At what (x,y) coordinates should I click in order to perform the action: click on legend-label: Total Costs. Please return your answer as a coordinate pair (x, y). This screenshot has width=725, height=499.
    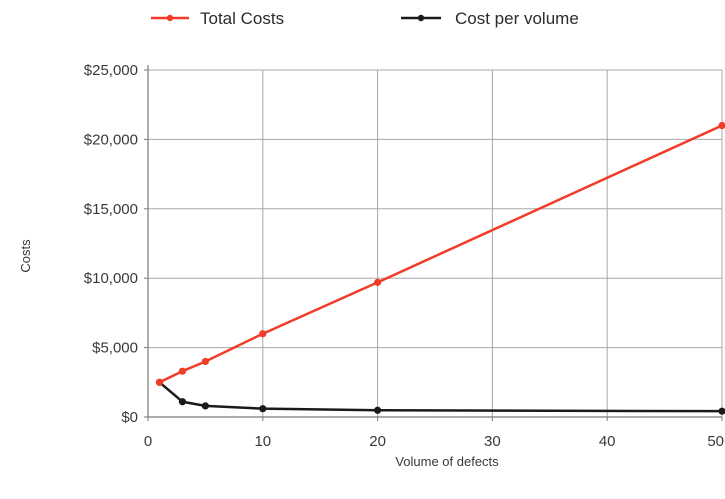
    Looking at the image, I should click on (242, 18).